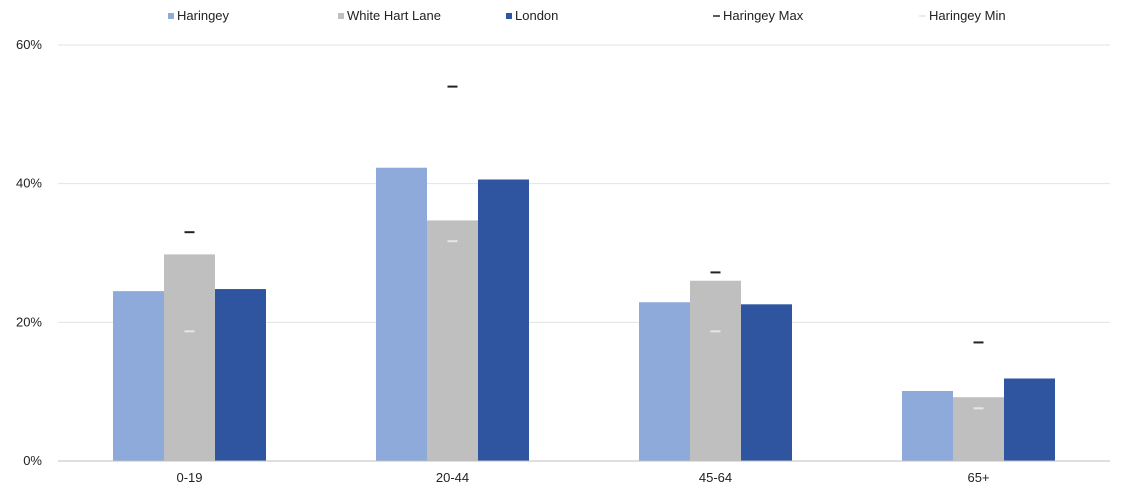 Image resolution: width=1124 pixels, height=495 pixels. Describe the element at coordinates (29, 321) in the screenshot. I see `y-tick-label: 20%` at that location.